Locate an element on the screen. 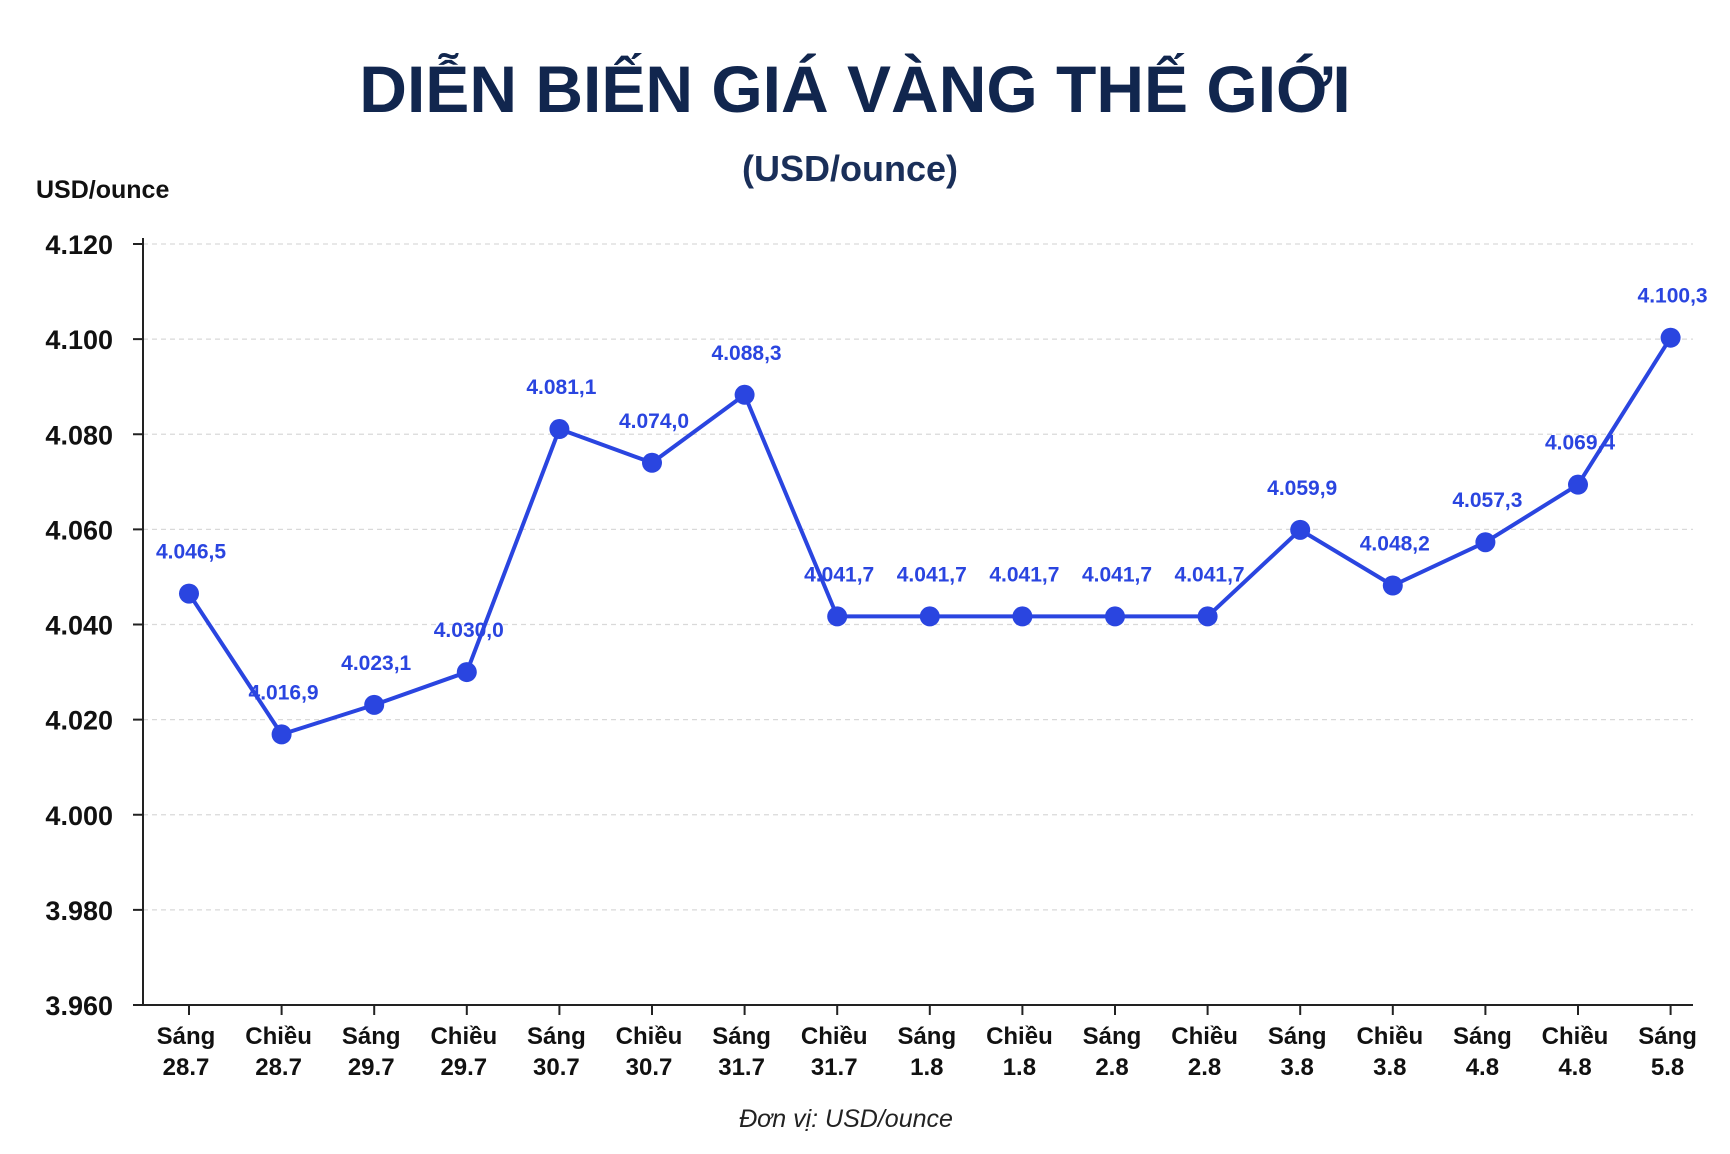 Image resolution: width=1730 pixels, height=1154 pixels. data-label: 4.046,5 is located at coordinates (191, 552).